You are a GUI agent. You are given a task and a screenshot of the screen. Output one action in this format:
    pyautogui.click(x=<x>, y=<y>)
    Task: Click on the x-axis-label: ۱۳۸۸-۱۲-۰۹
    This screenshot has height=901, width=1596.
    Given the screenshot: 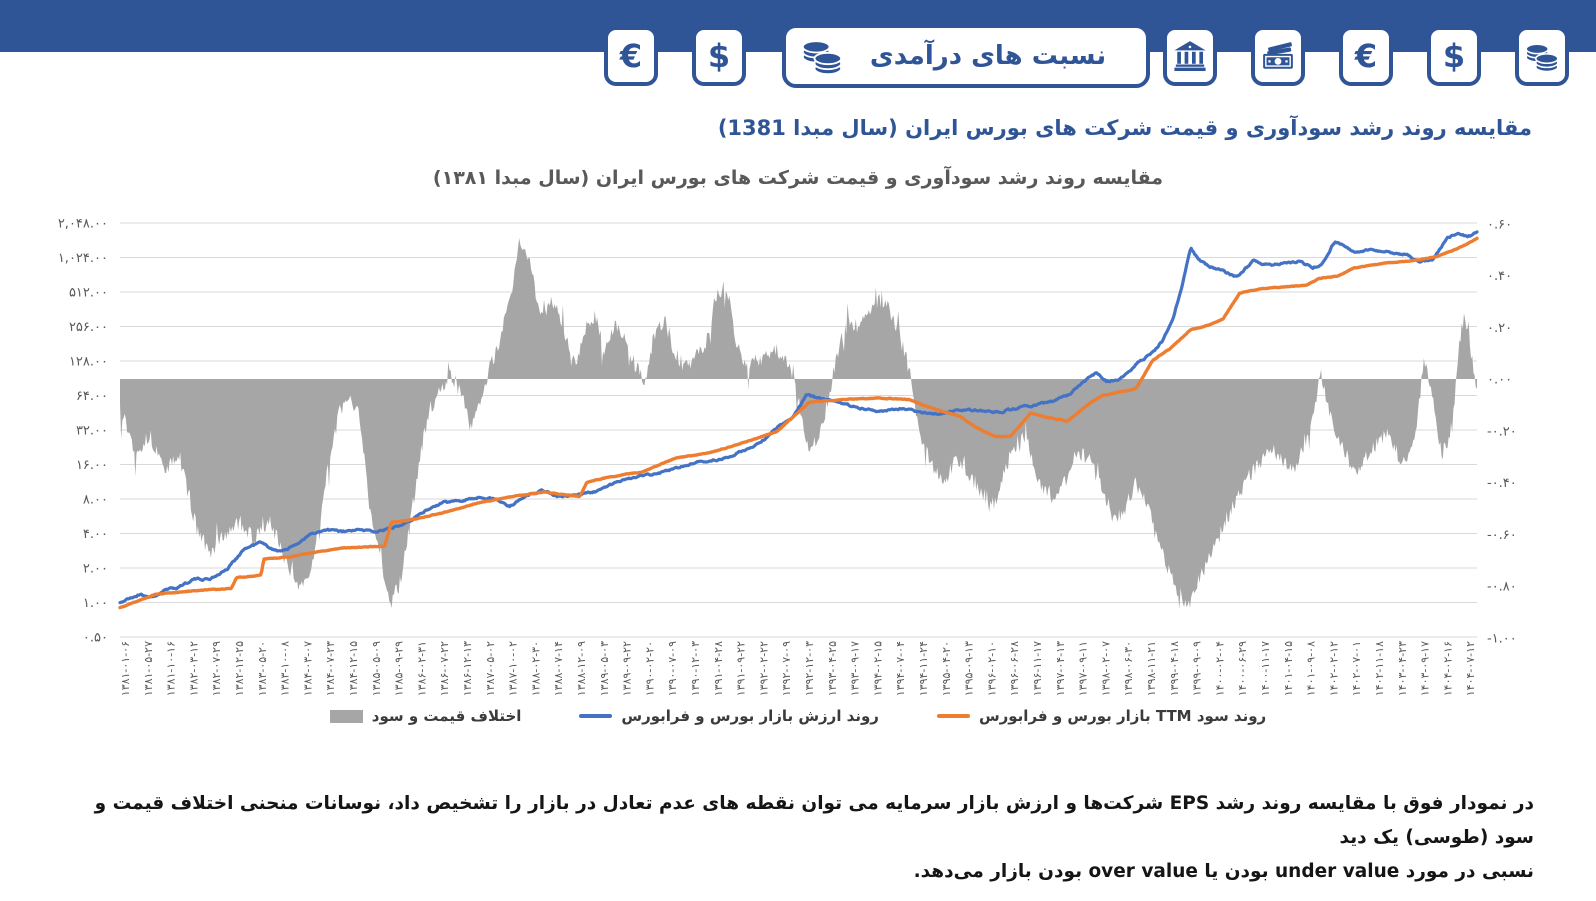 What is the action you would take?
    pyautogui.click(x=581, y=668)
    